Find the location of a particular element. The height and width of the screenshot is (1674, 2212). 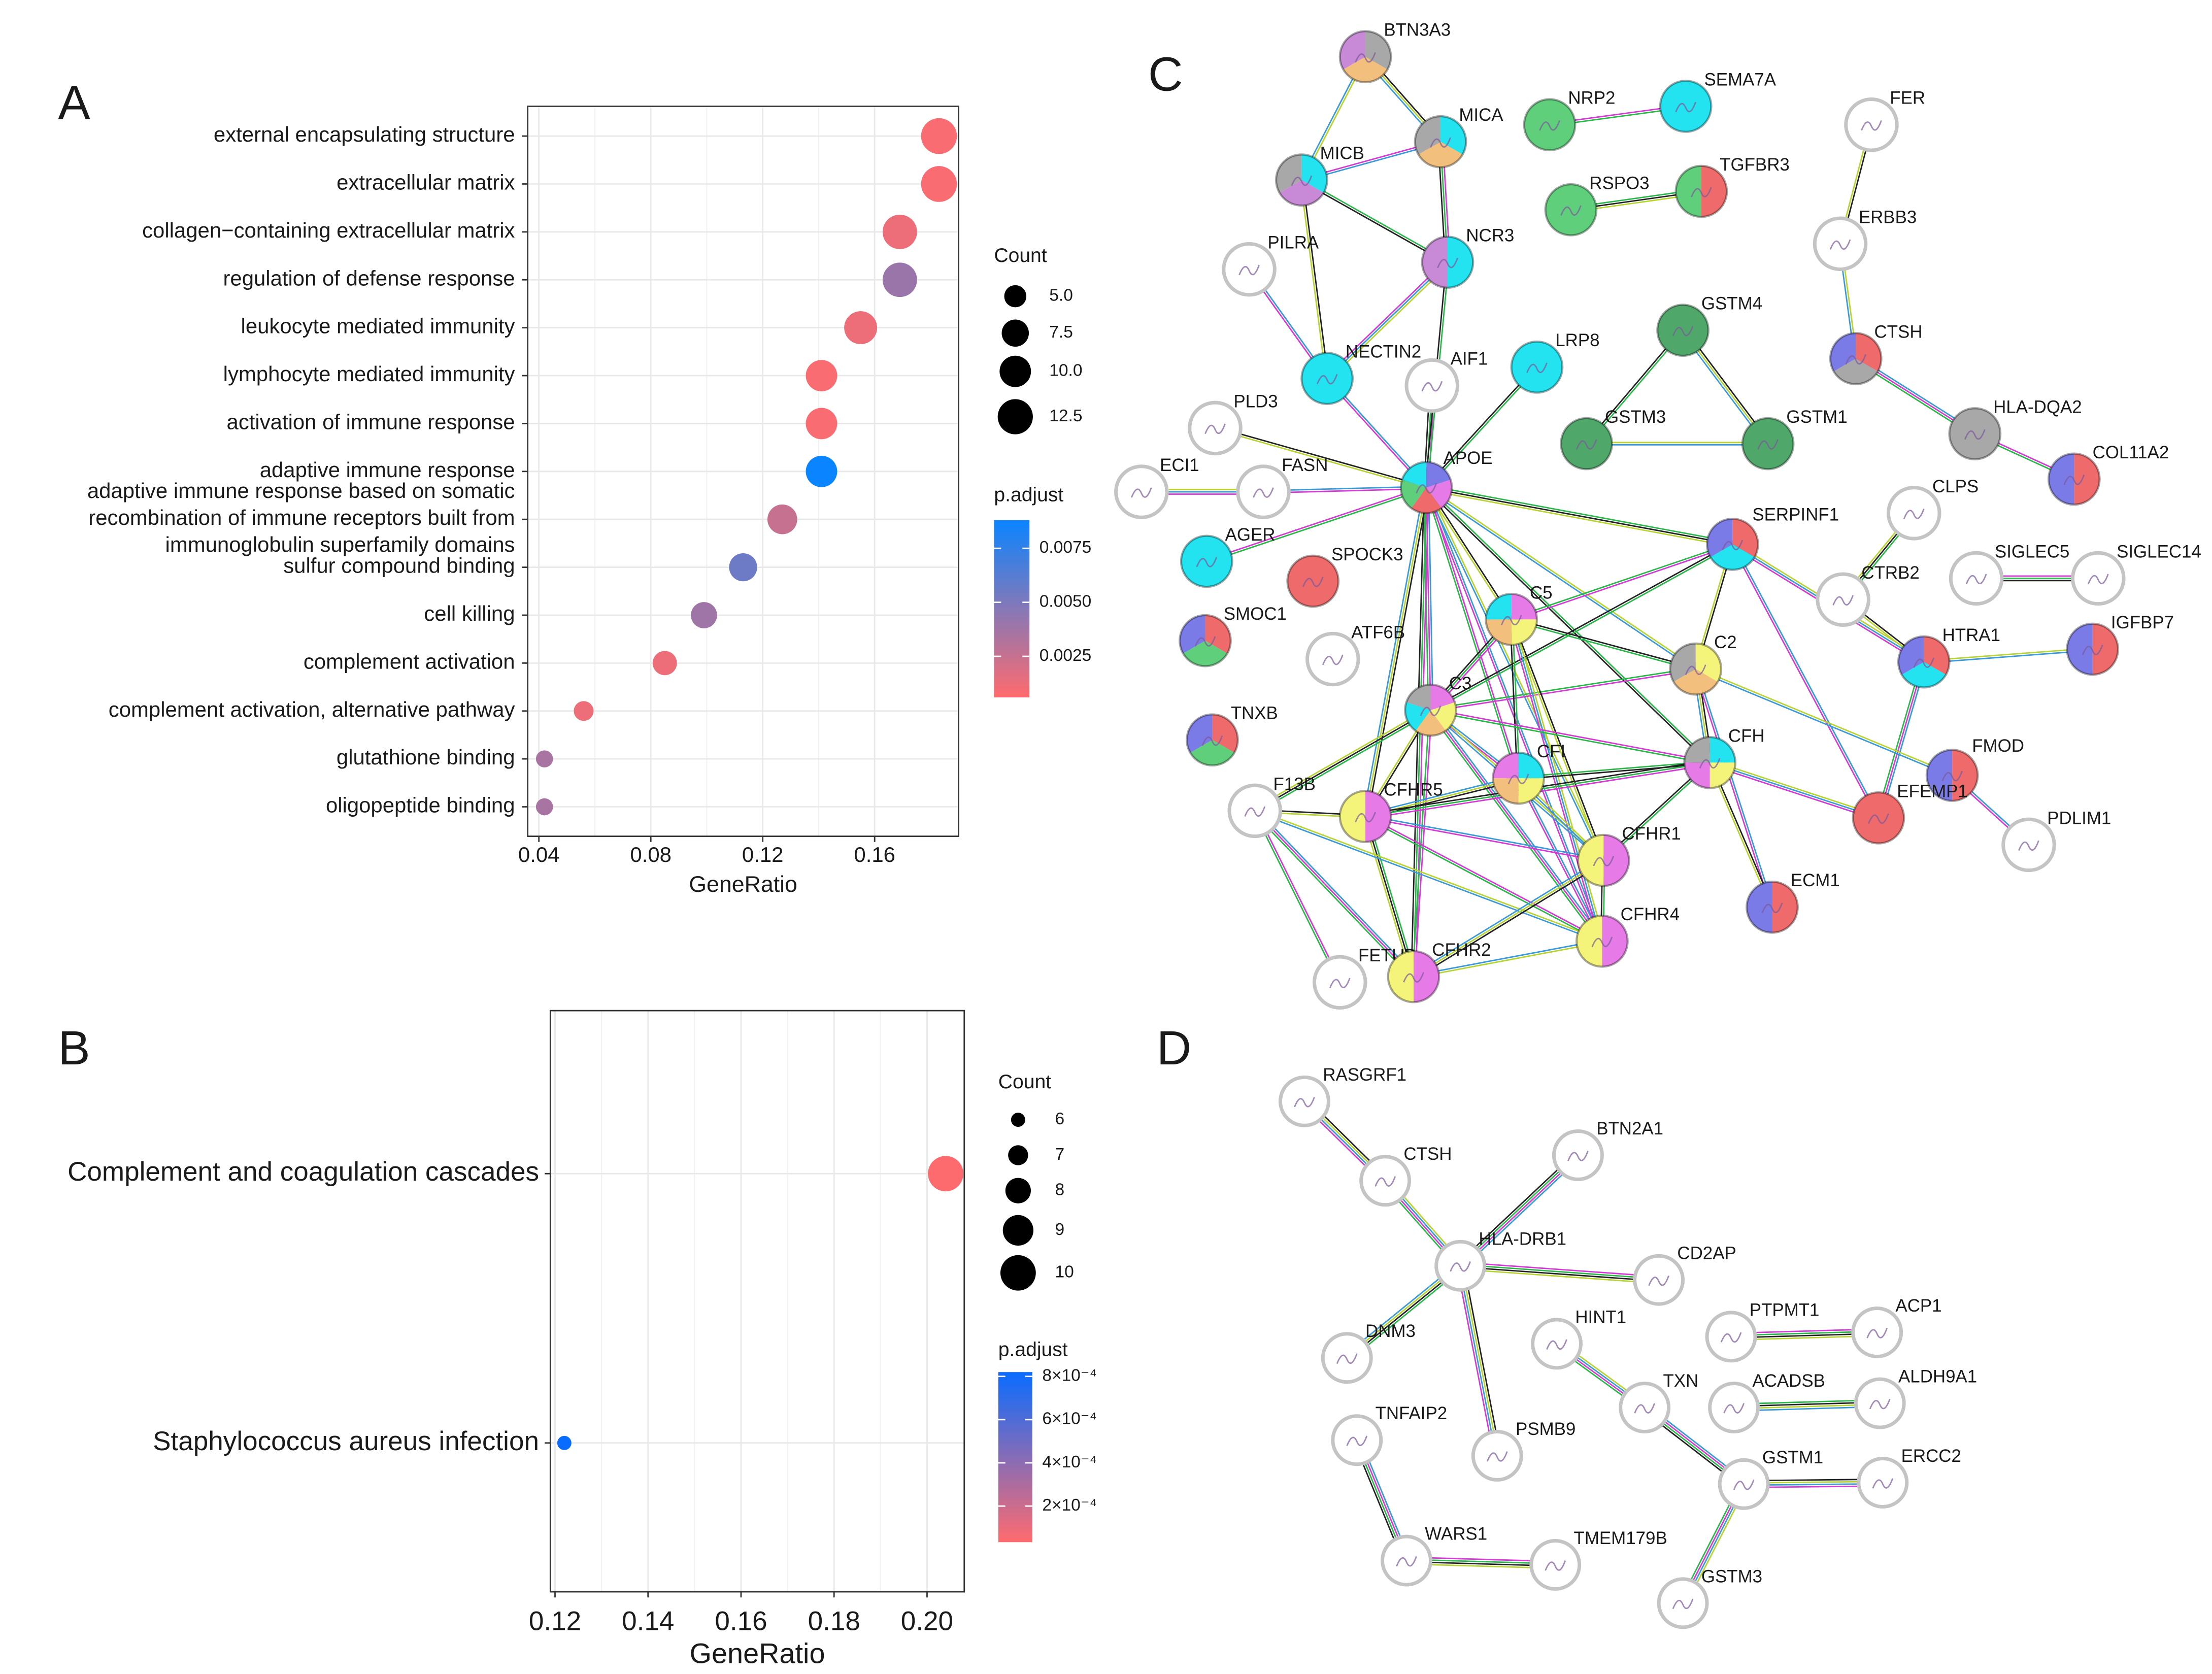

node-label: NRP2 is located at coordinates (1591, 98).